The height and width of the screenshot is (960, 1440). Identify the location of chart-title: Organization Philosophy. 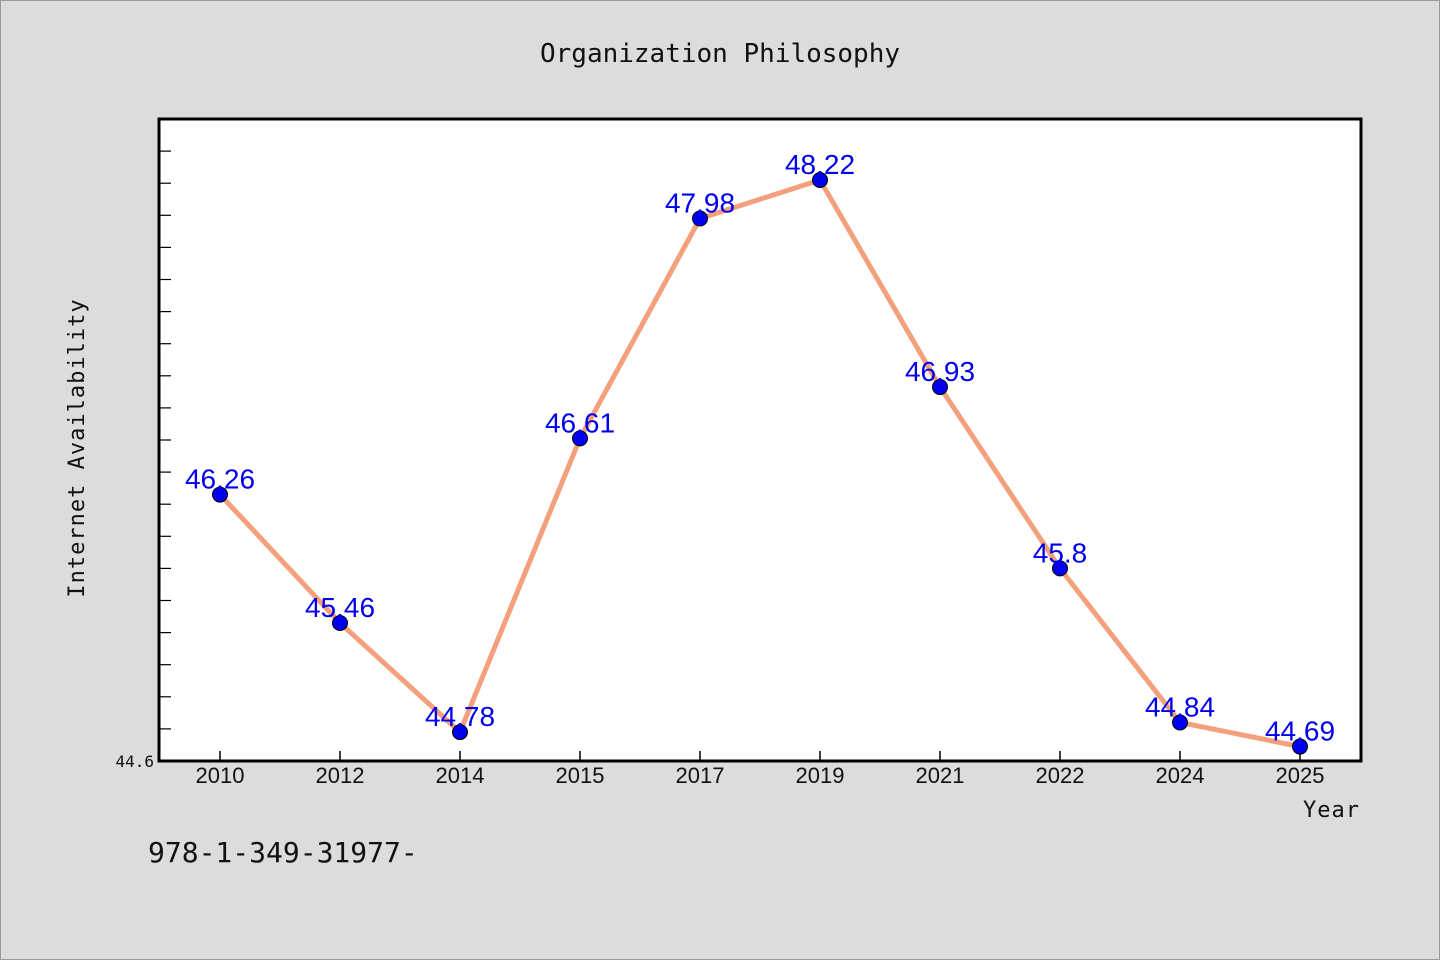
(720, 54).